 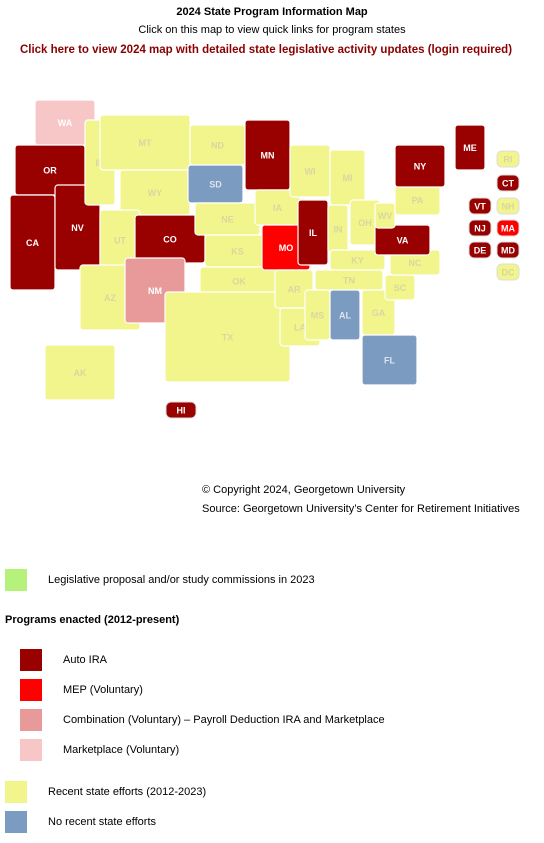 I want to click on state: MD, so click(x=508, y=250).